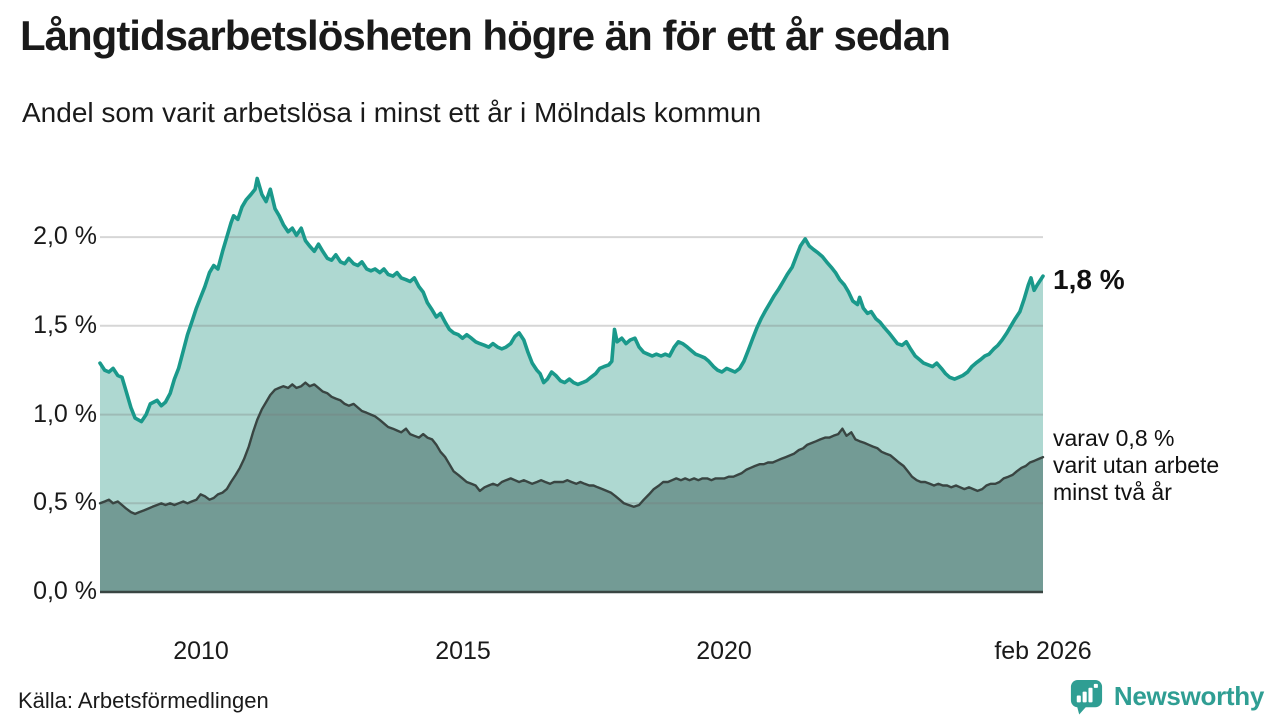 The image size is (1280, 720). Describe the element at coordinates (1114, 438) in the screenshot. I see `secondary-label-line: varav 0,8 %` at that location.